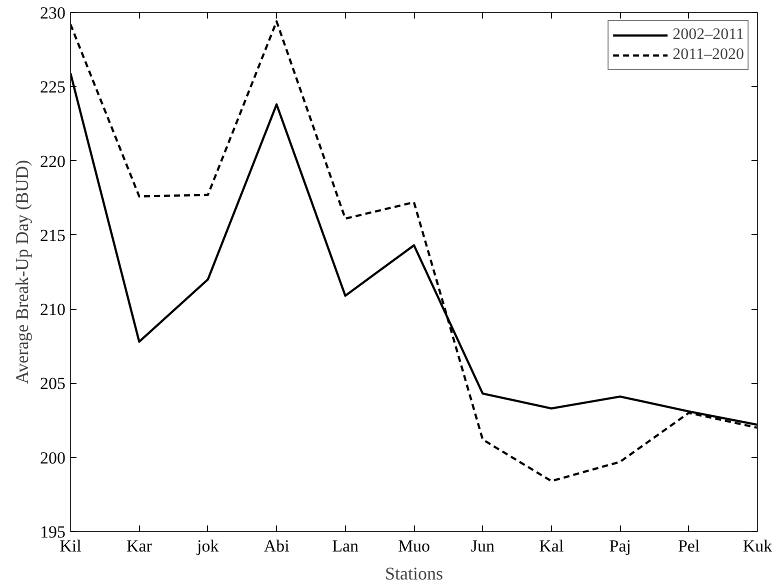 The image size is (779, 586). Describe the element at coordinates (277, 546) in the screenshot. I see `x-tick-label: Abi` at that location.